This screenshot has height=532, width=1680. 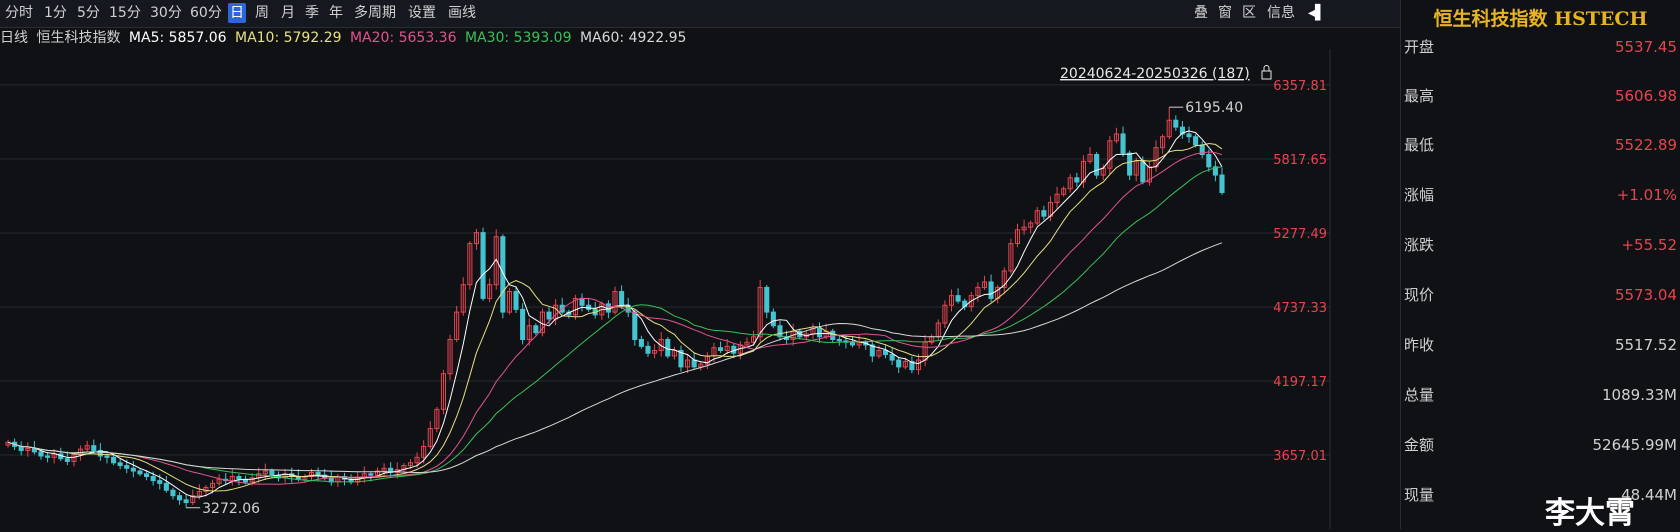 What do you see at coordinates (1540, 96) in the screenshot?
I see `quote-row-1: 最高 5606.98` at bounding box center [1540, 96].